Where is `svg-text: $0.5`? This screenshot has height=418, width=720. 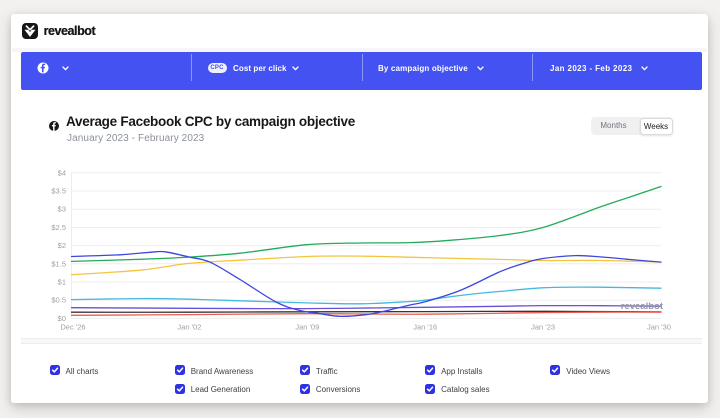
svg-text: $0.5 is located at coordinates (58, 300).